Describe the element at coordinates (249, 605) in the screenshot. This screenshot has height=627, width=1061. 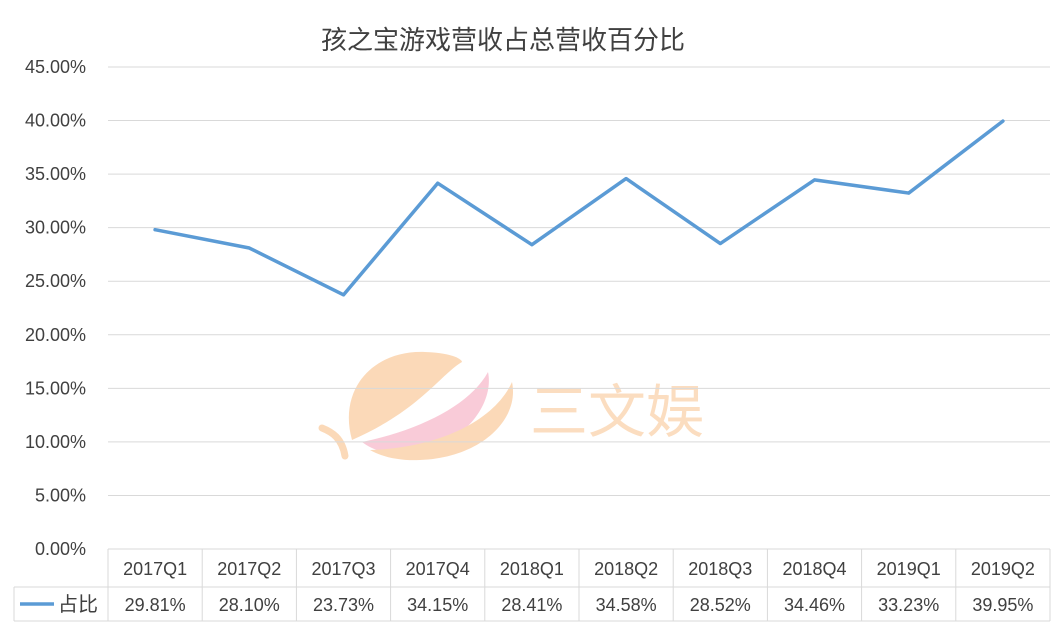
I see `data-value-cell: 28.10%` at that location.